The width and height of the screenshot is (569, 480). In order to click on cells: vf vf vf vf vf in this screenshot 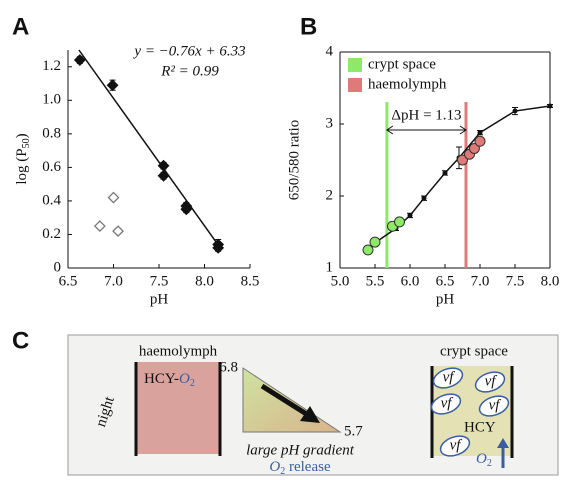, I will do `click(470, 412)`.